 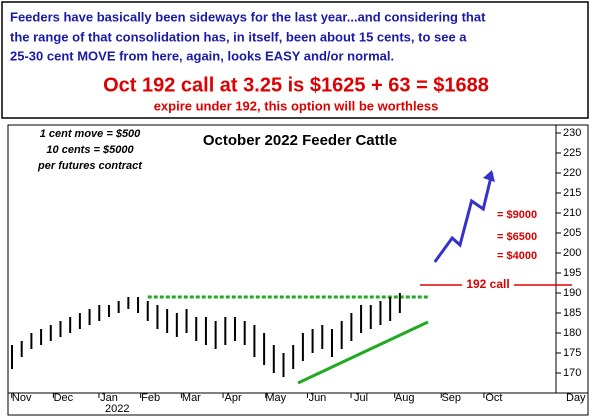 I want to click on x-tick-label: Jan, so click(x=109, y=398).